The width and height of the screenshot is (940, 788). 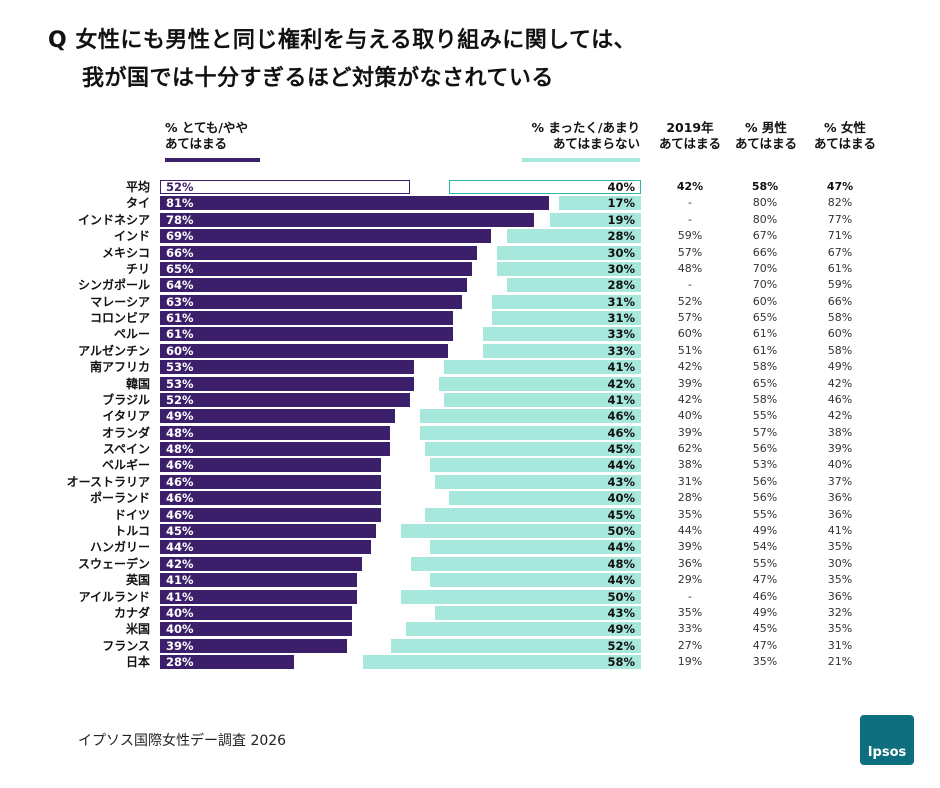 I want to click on agree-value: 45%, so click(x=180, y=530).